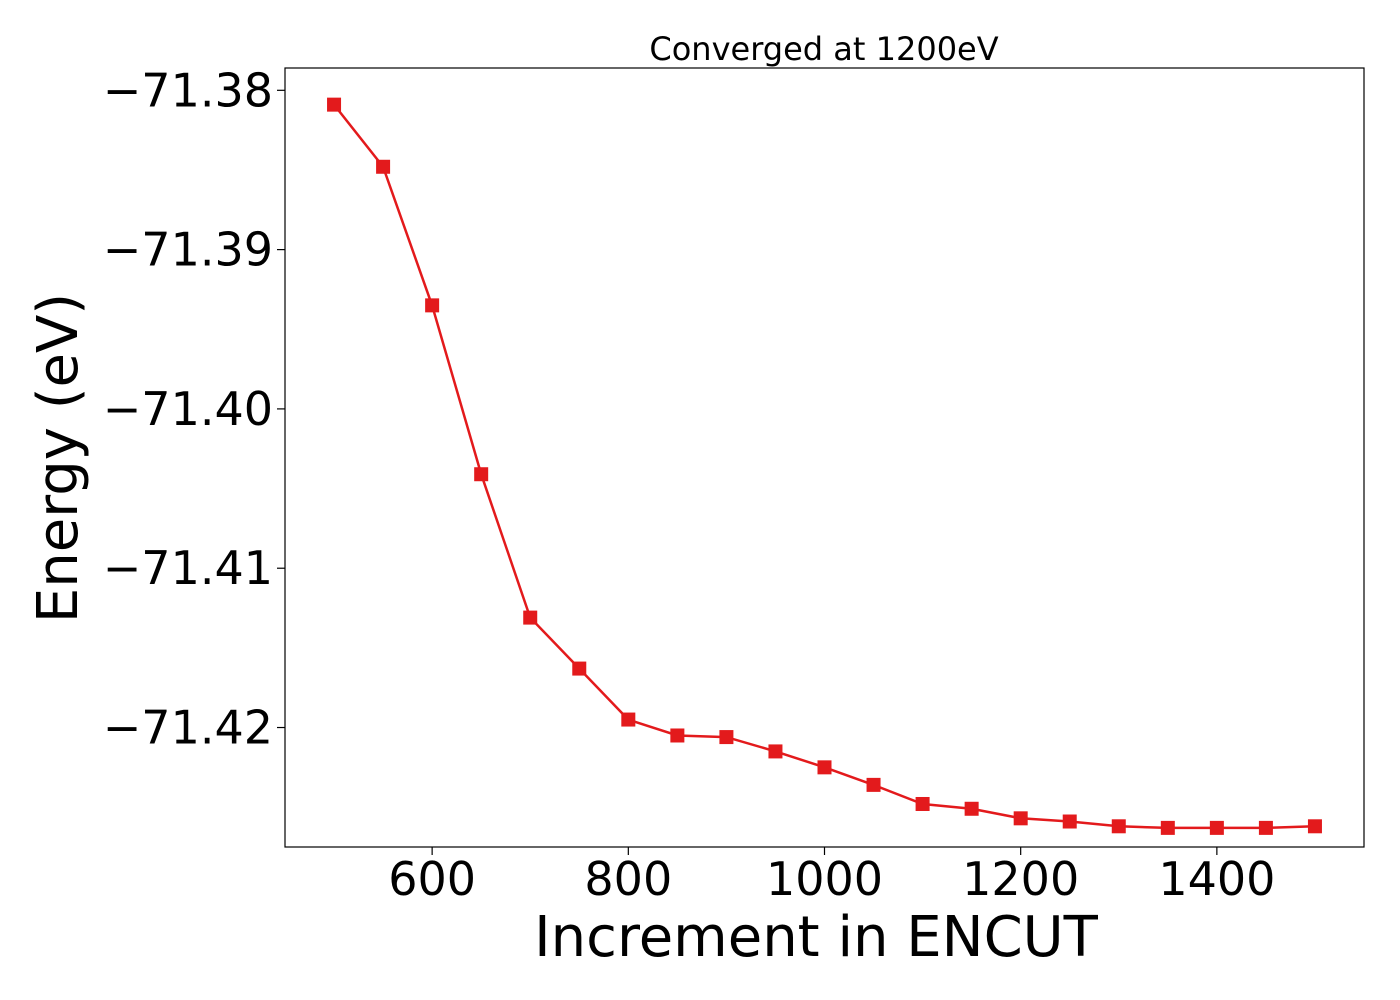 The height and width of the screenshot is (1000, 1400). What do you see at coordinates (824, 879) in the screenshot?
I see `x-tick-label: 1000` at bounding box center [824, 879].